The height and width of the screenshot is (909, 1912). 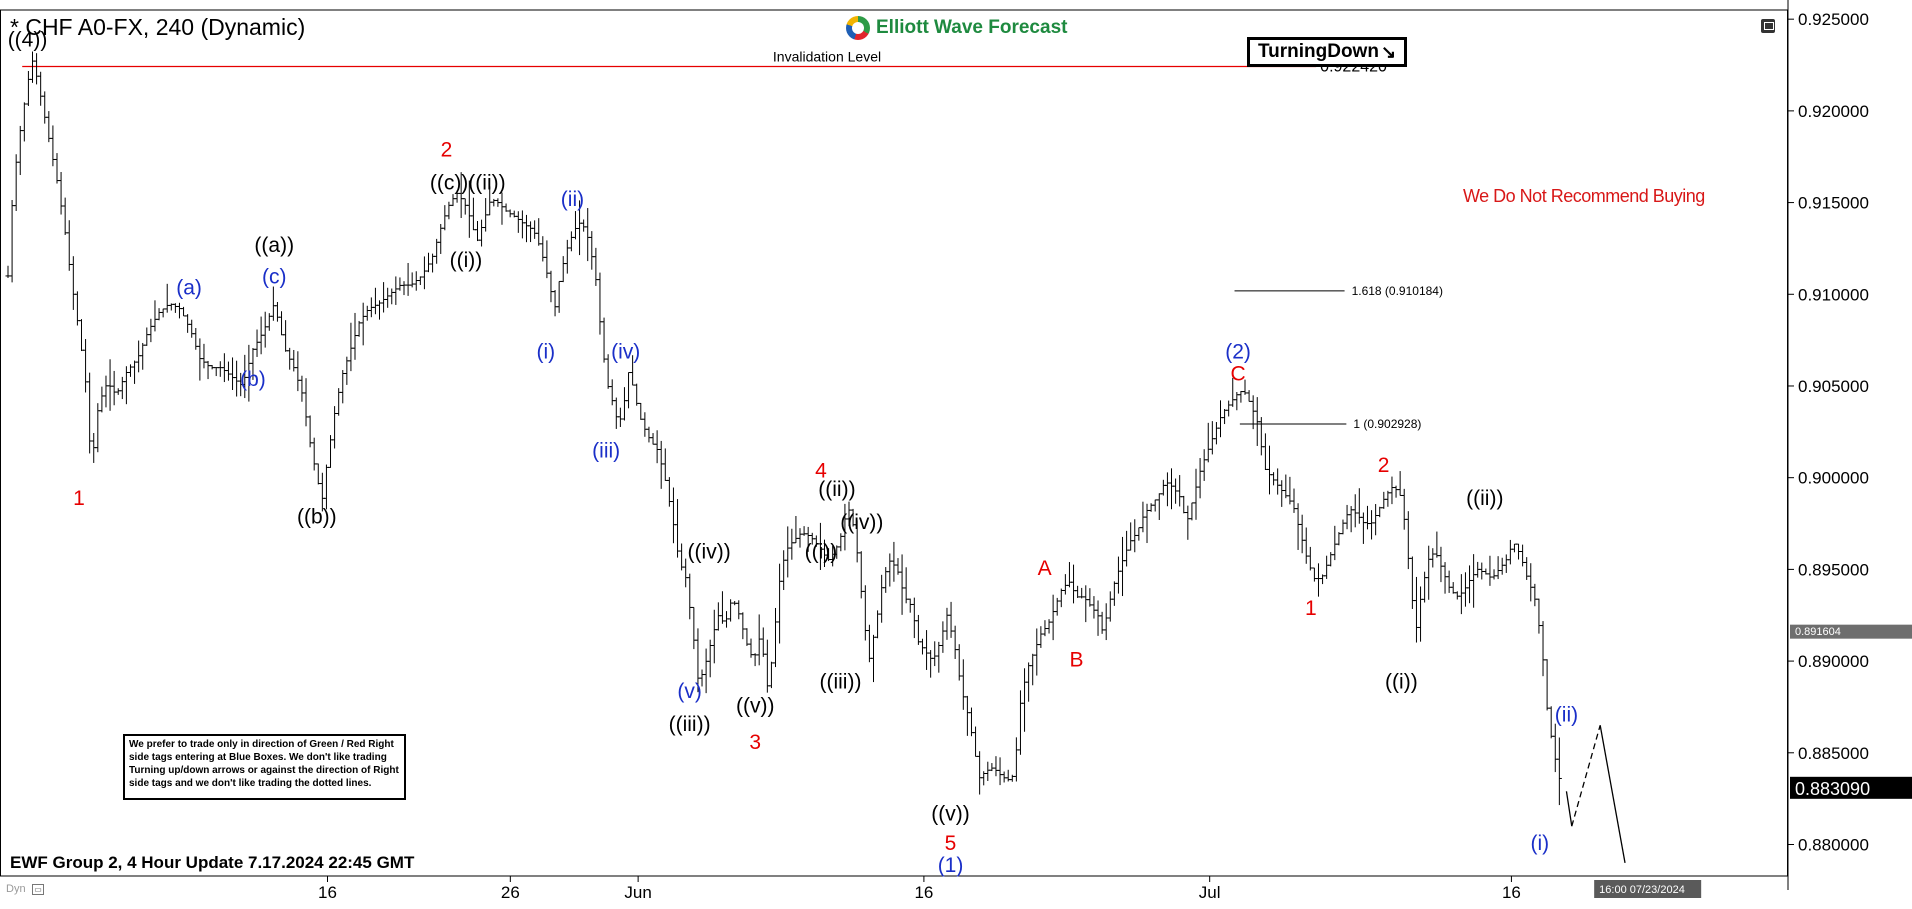 What do you see at coordinates (1318, 51) in the screenshot?
I see `turning-down-label: TurningDown` at bounding box center [1318, 51].